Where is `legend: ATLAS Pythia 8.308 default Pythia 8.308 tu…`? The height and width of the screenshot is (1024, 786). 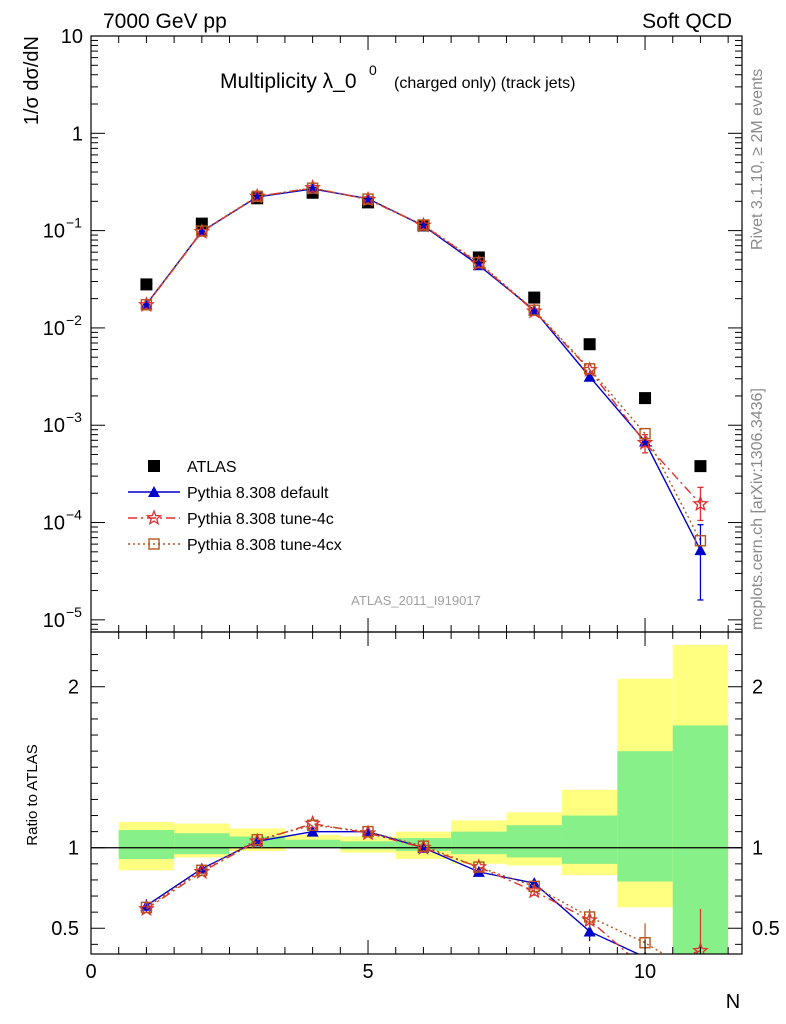 legend: ATLAS Pythia 8.308 default Pythia 8.308 tu… is located at coordinates (235, 506).